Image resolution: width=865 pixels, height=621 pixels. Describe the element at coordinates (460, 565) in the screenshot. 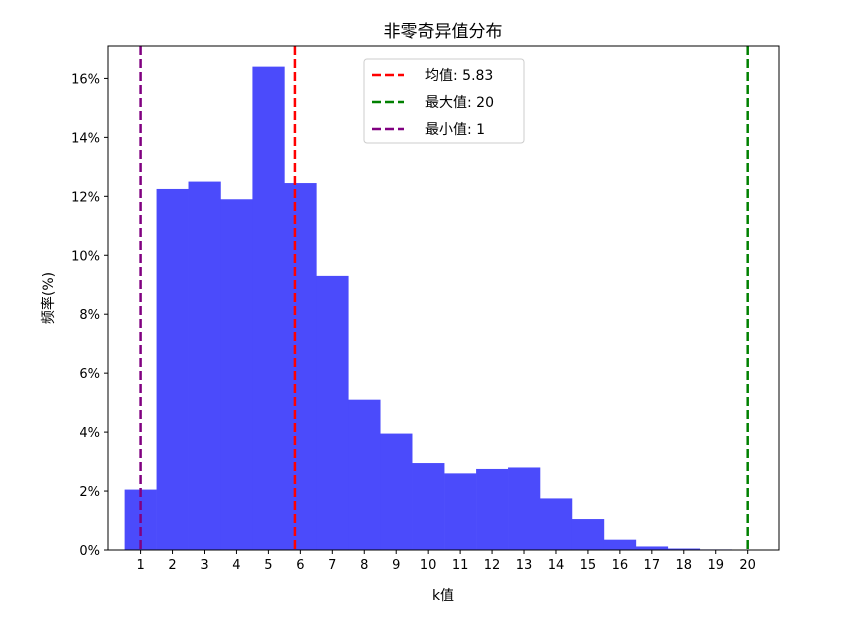

I see `x-tick-label: 11` at that location.